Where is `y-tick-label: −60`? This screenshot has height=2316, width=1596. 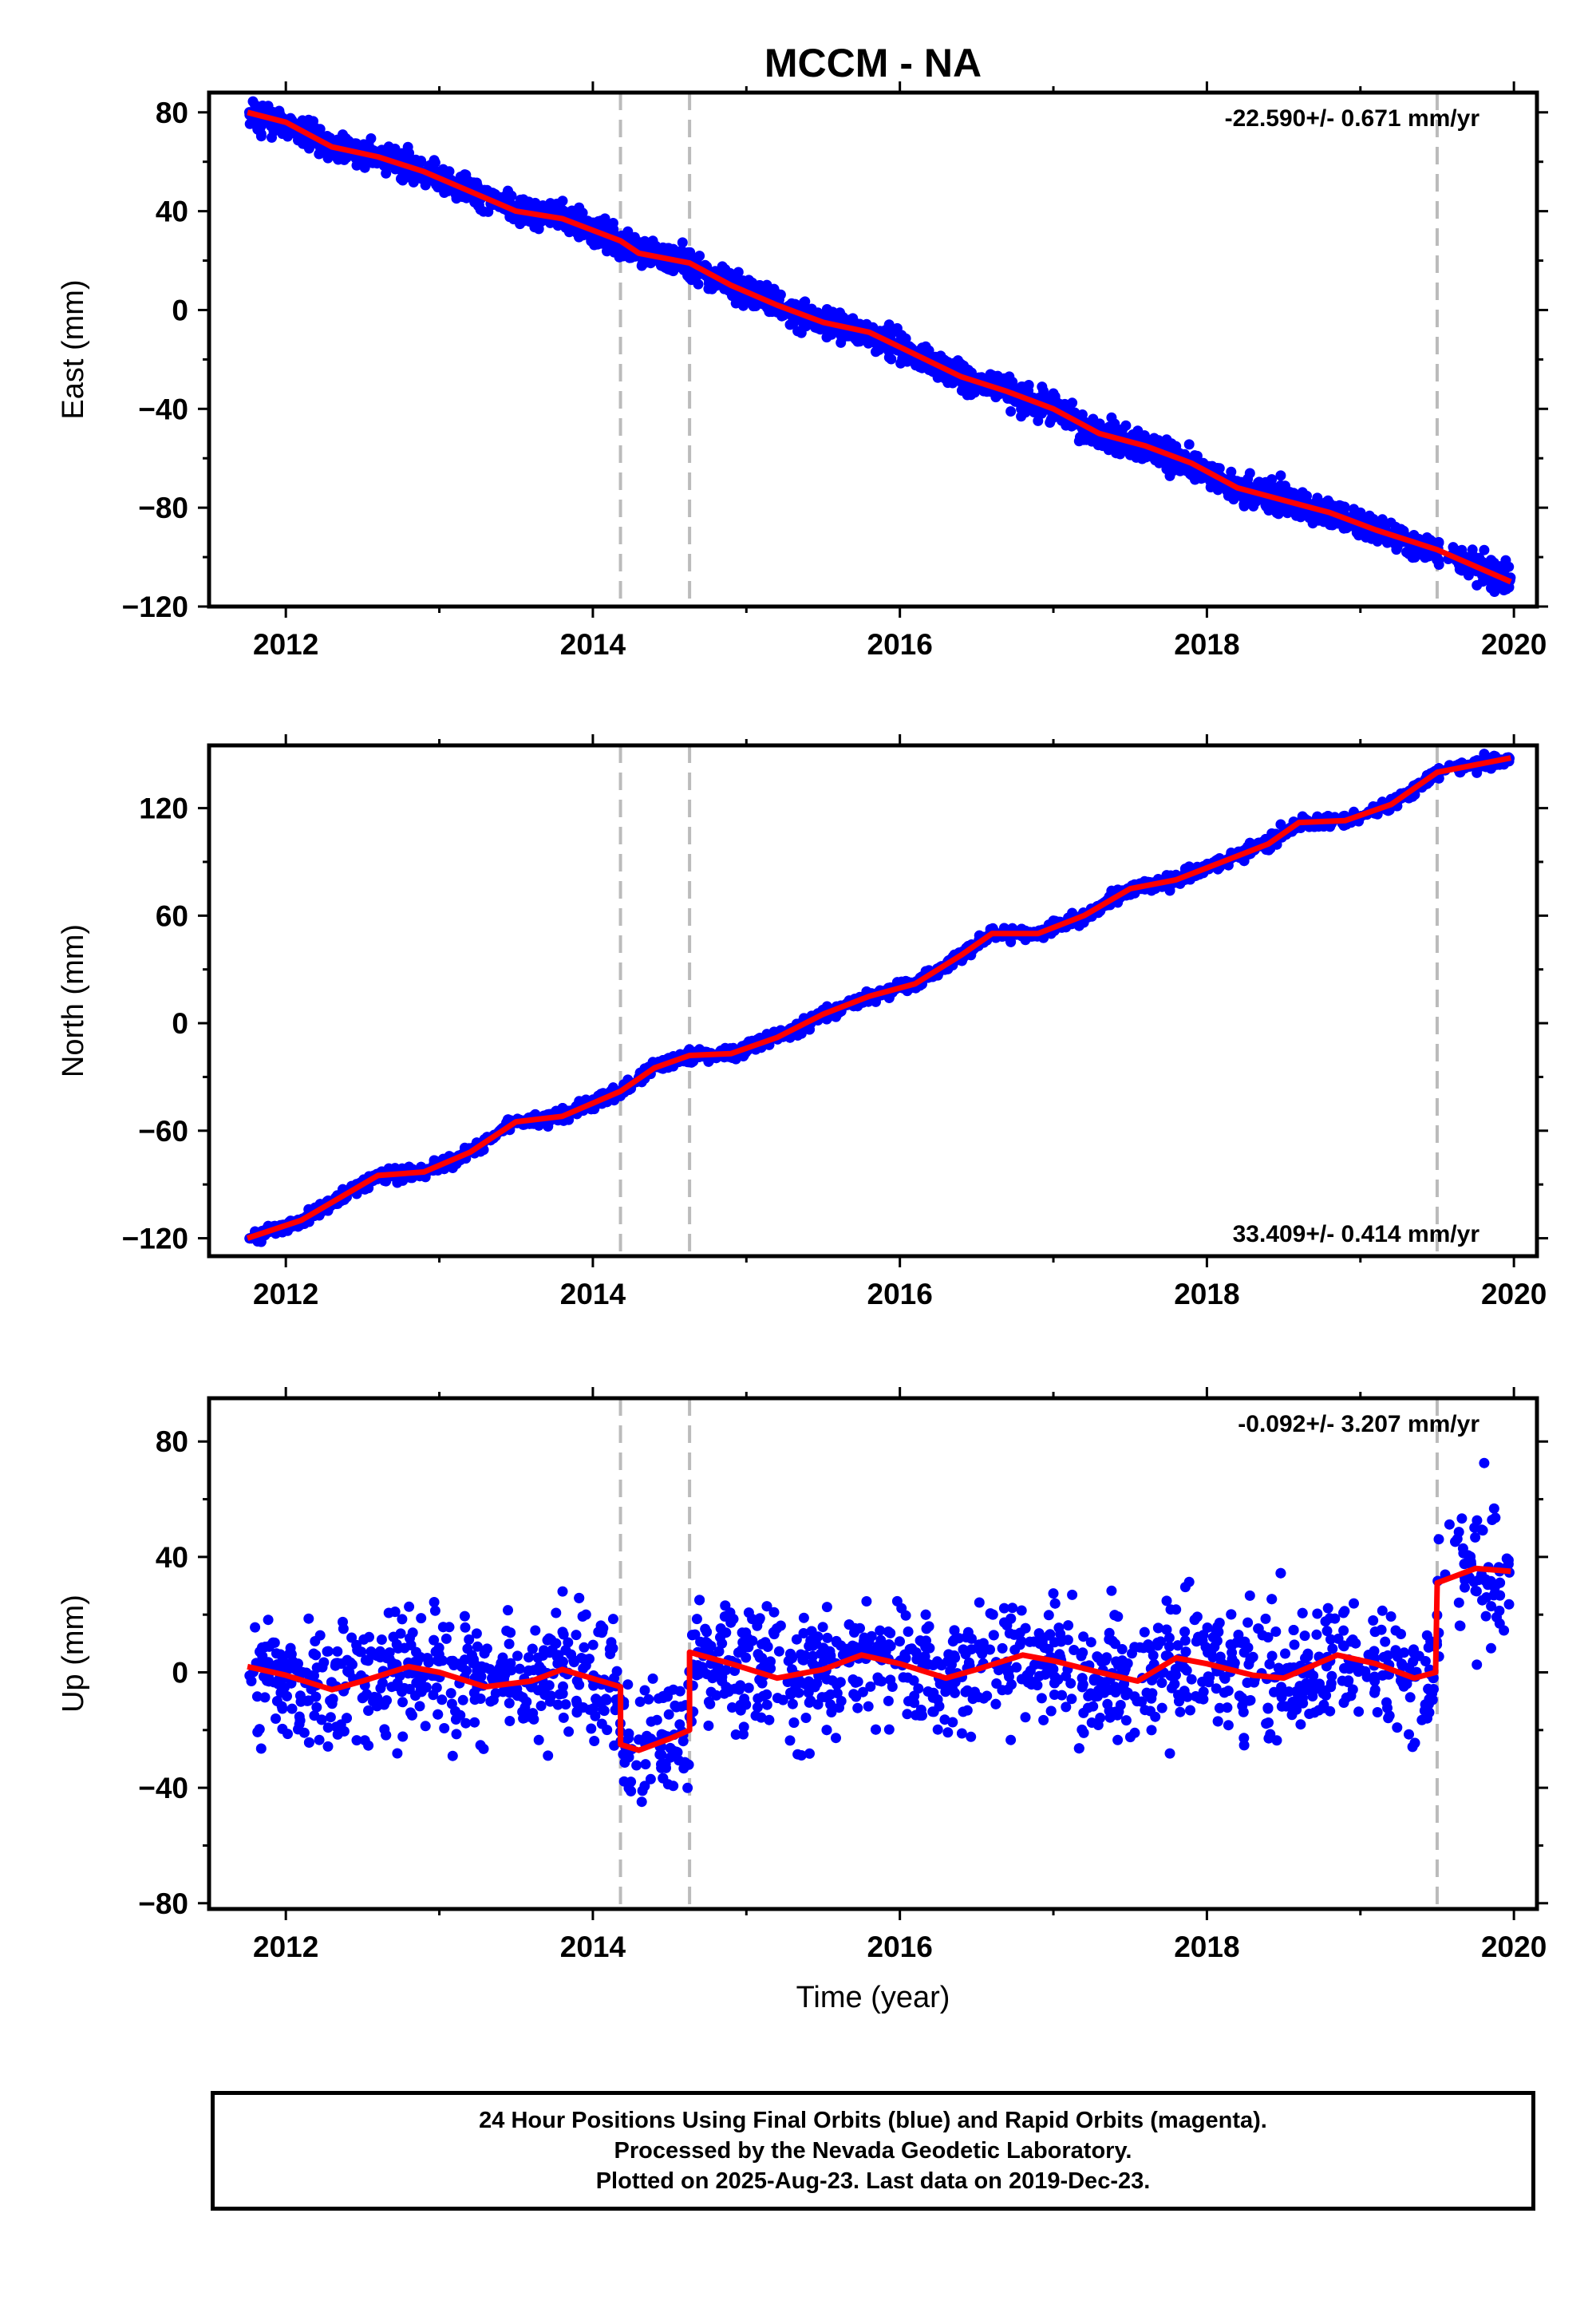
y-tick-label: −60 is located at coordinates (163, 1131).